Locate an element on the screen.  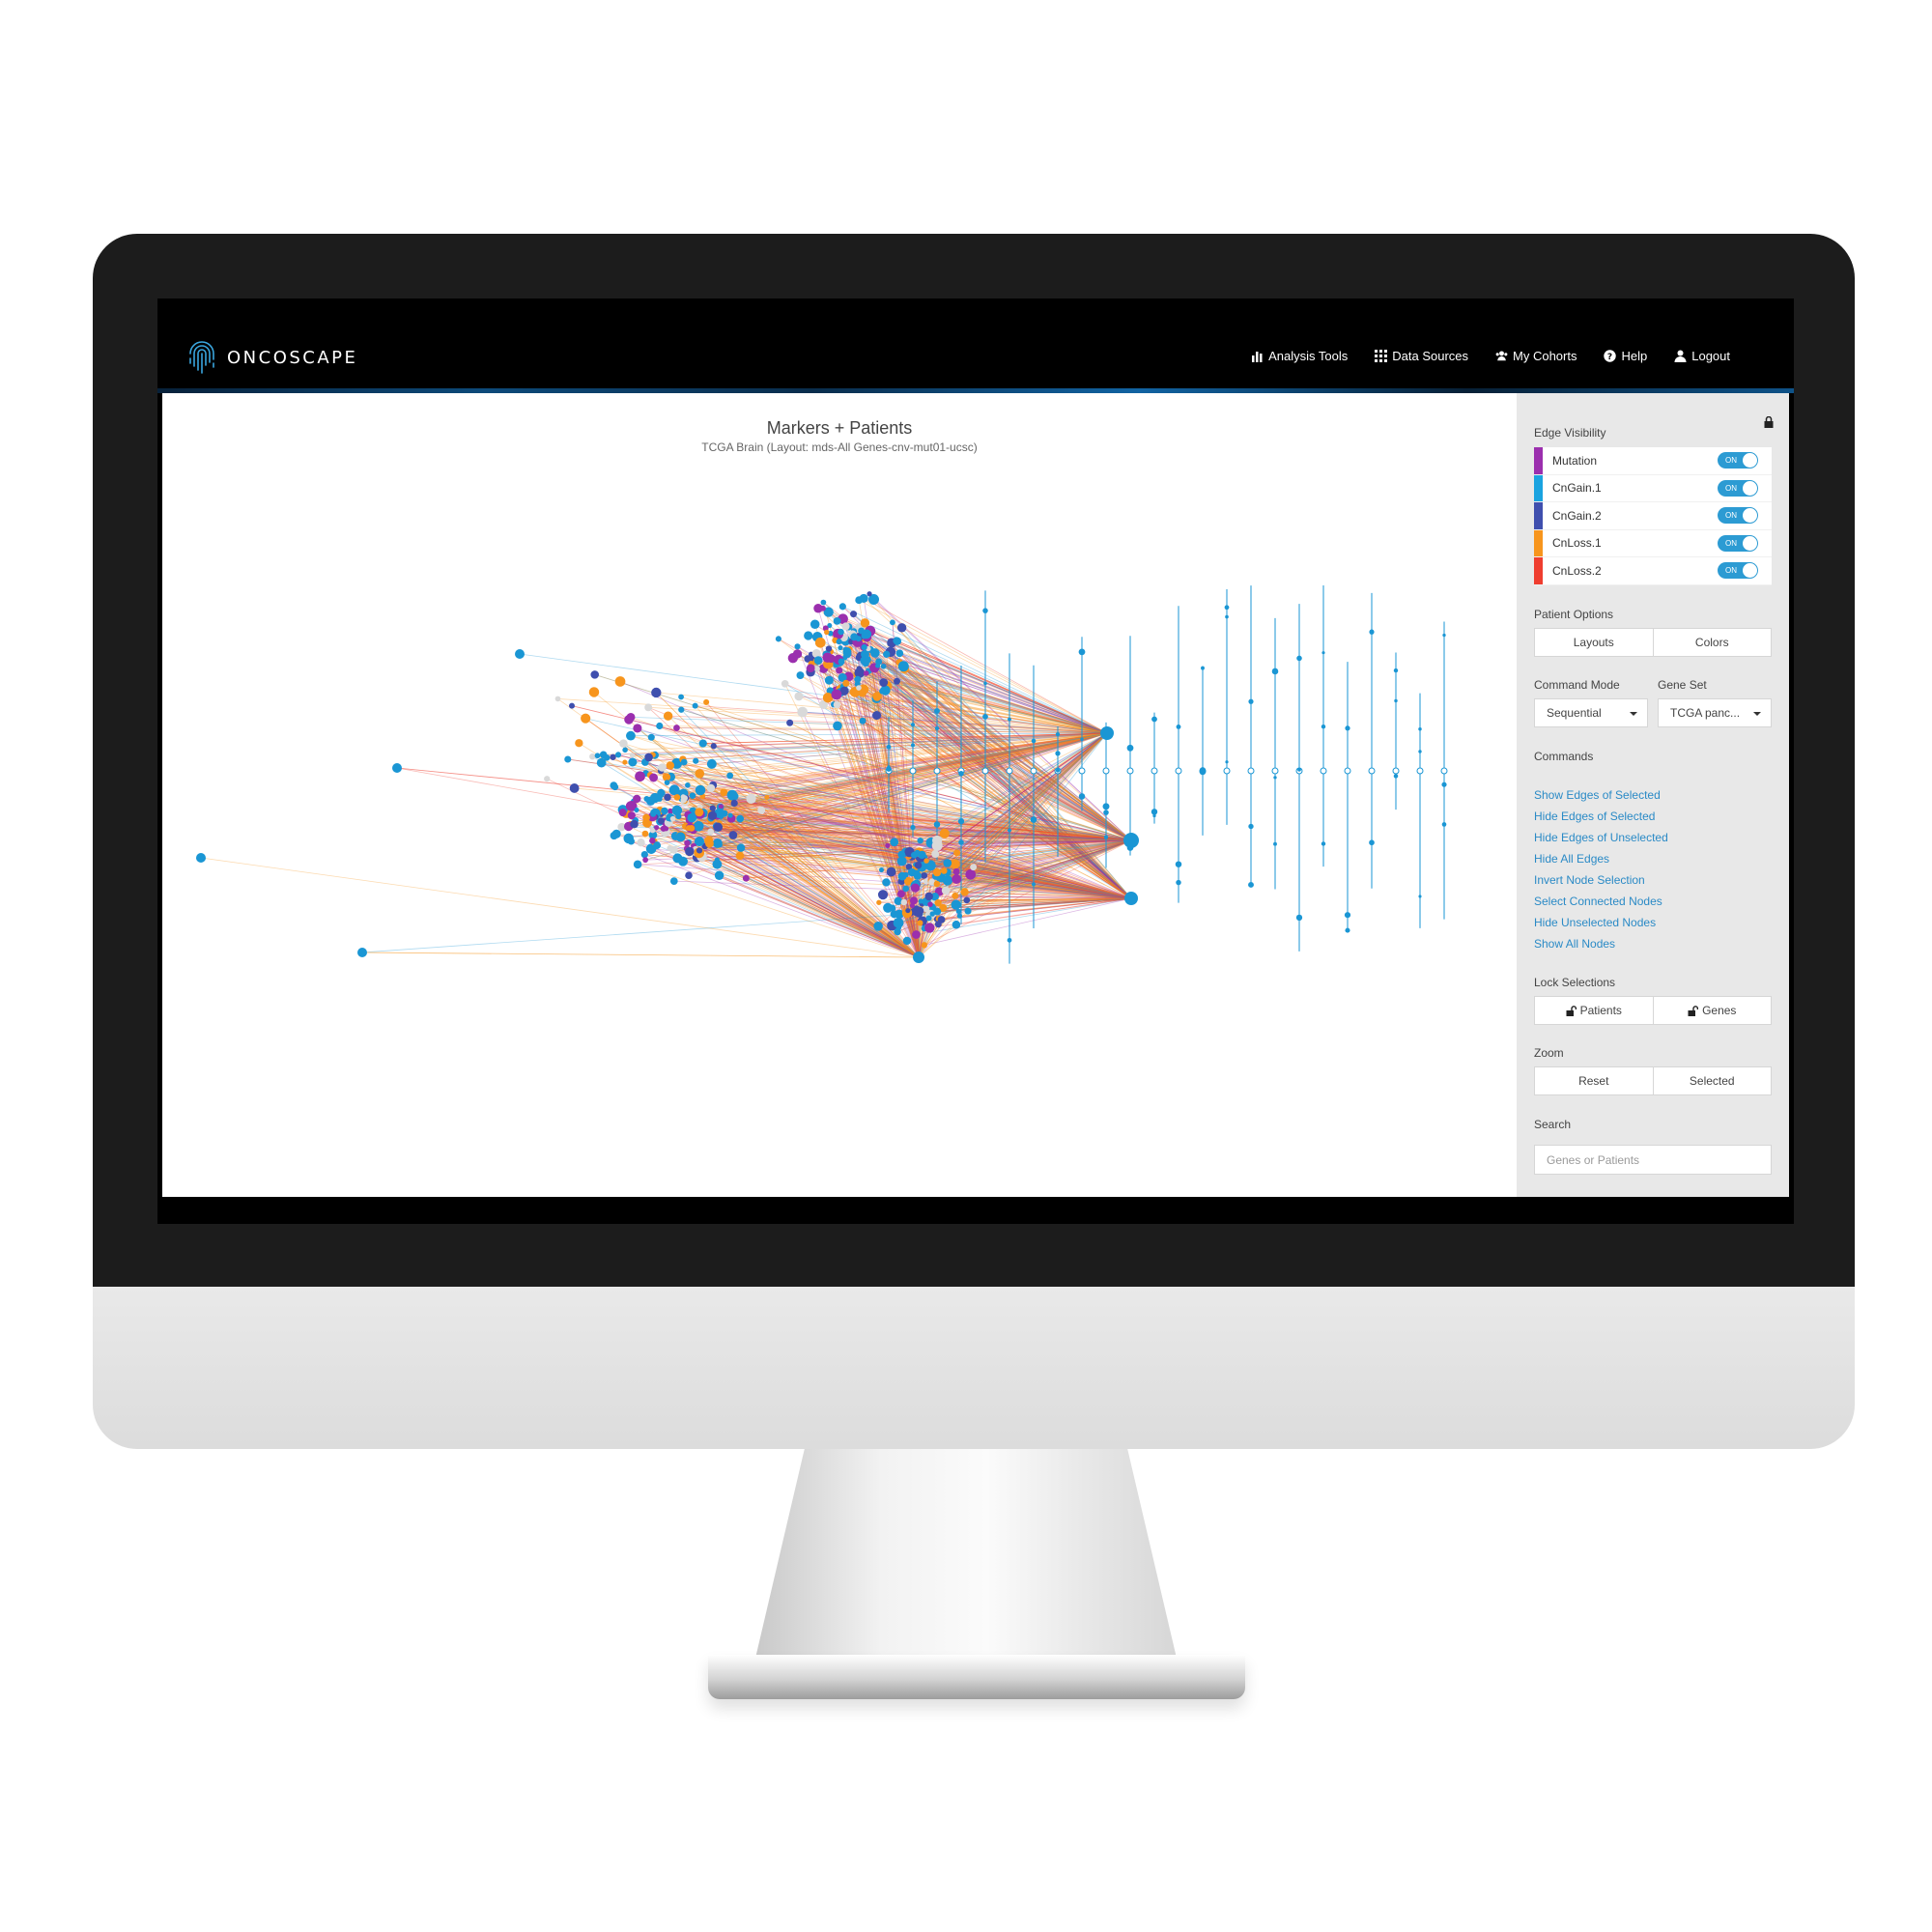
command-show-edges-of-selected: Show Edges of Selected is located at coordinates (1597, 795).